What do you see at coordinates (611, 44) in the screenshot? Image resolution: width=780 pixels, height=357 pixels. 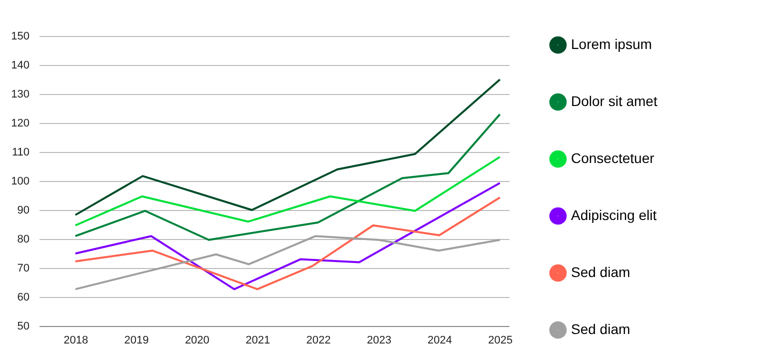 I see `legend-label: Lorem ipsum` at bounding box center [611, 44].